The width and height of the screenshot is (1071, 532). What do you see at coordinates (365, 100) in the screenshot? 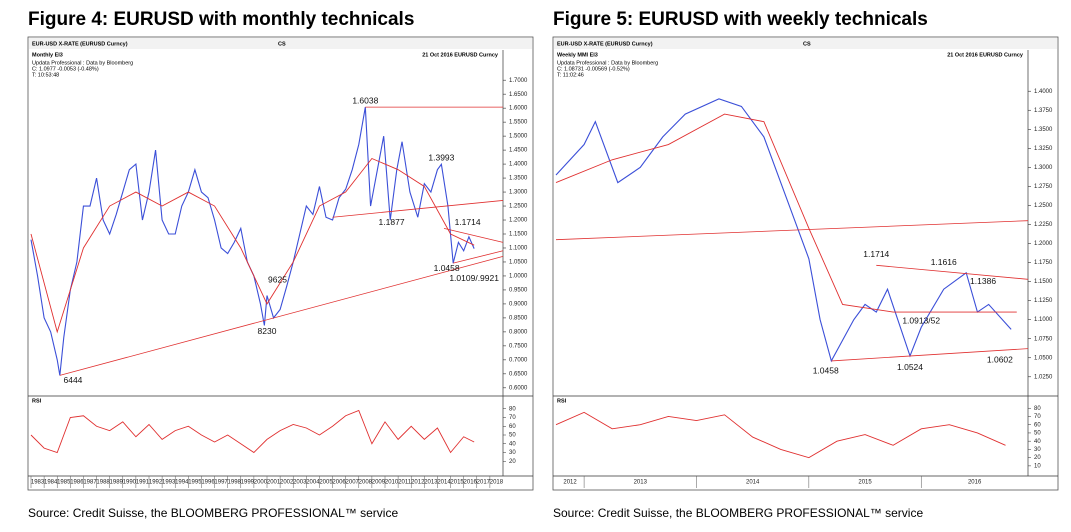
I see `annotation: 1.6038` at bounding box center [365, 100].